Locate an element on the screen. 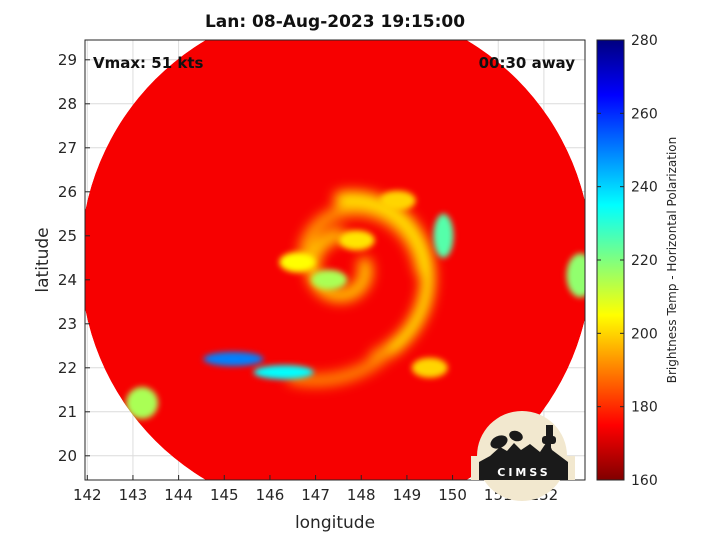 The width and height of the screenshot is (720, 540). colorbar-ticks: 160 180 200 220 240 260 280 is located at coordinates (627, 261).